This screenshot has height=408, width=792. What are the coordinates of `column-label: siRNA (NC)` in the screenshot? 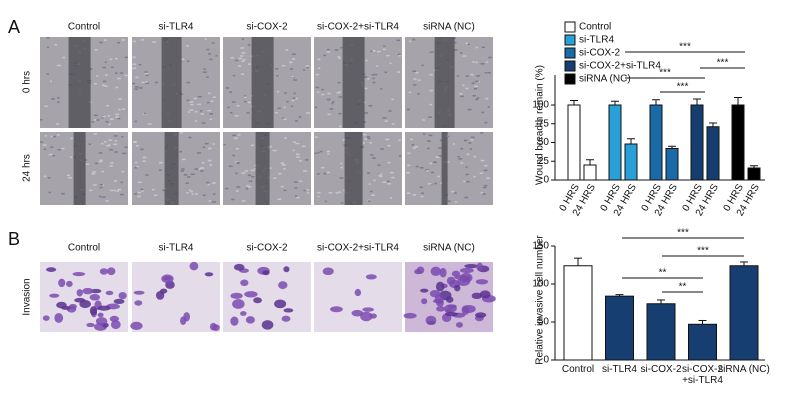 It's located at (449, 248).